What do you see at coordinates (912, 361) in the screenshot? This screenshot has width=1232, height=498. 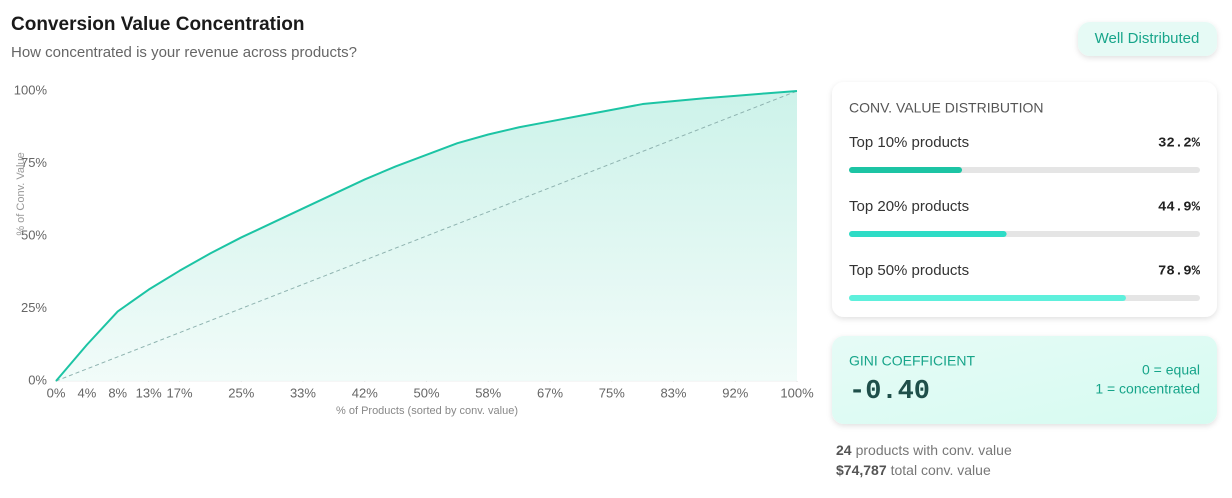 I see `gini-title: GINI COEFFICIENT` at bounding box center [912, 361].